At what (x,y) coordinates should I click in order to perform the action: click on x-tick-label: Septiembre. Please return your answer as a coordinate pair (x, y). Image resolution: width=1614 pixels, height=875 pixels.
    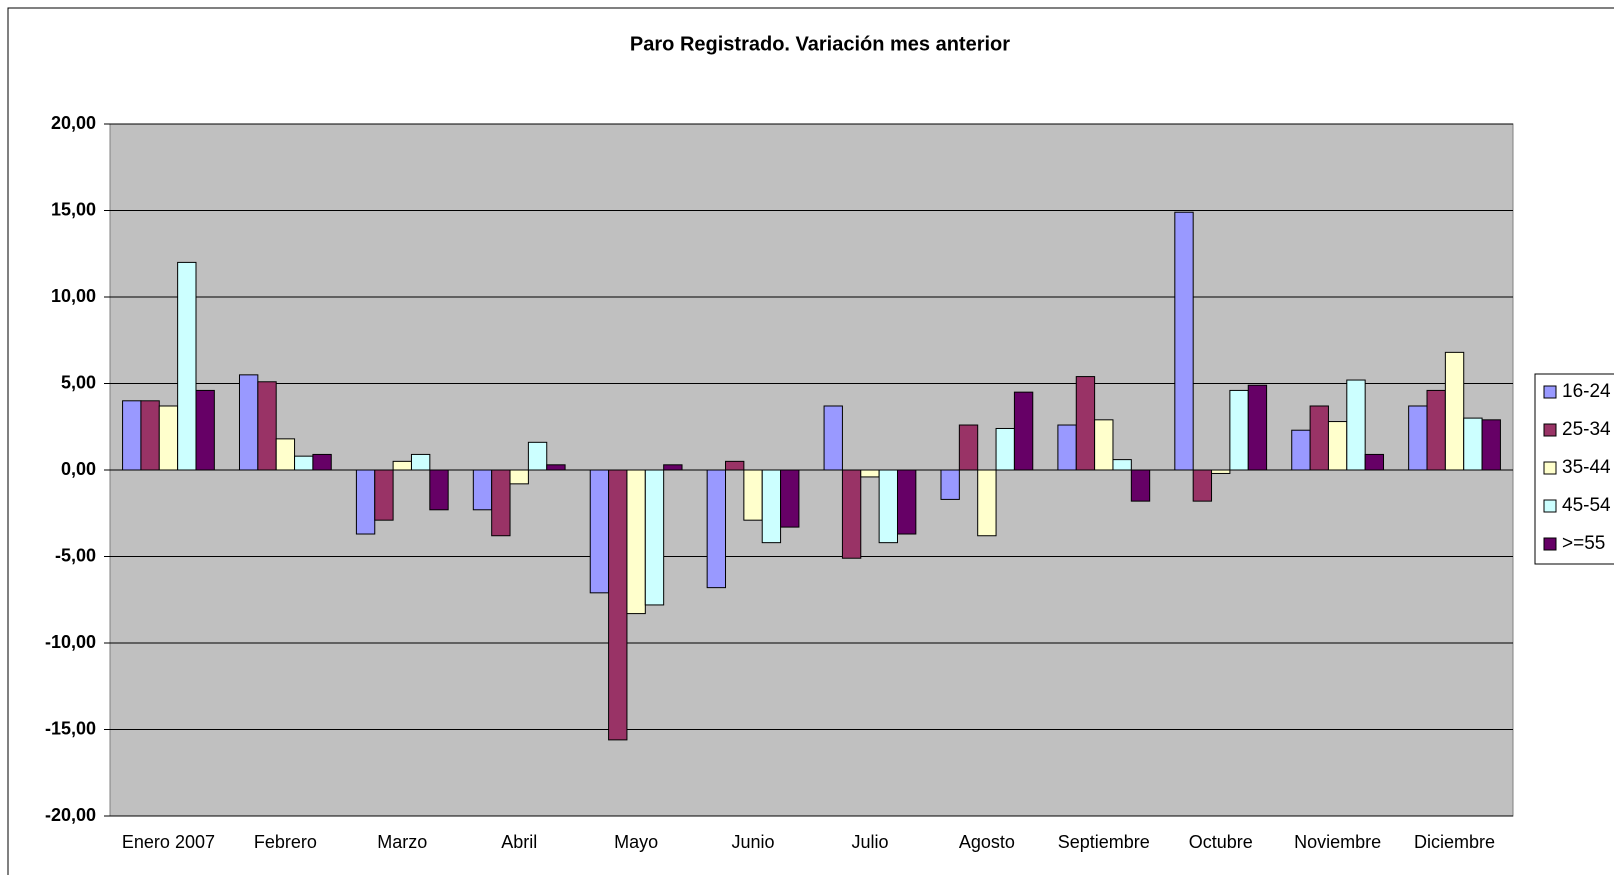
    Looking at the image, I should click on (1104, 842).